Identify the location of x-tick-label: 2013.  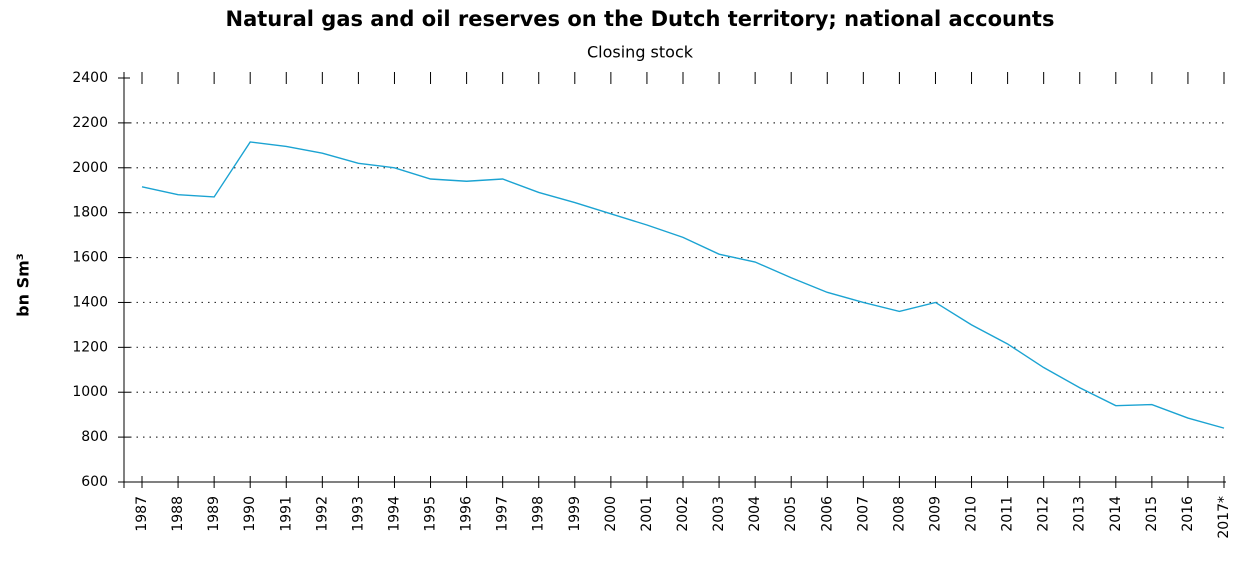
(1080, 514).